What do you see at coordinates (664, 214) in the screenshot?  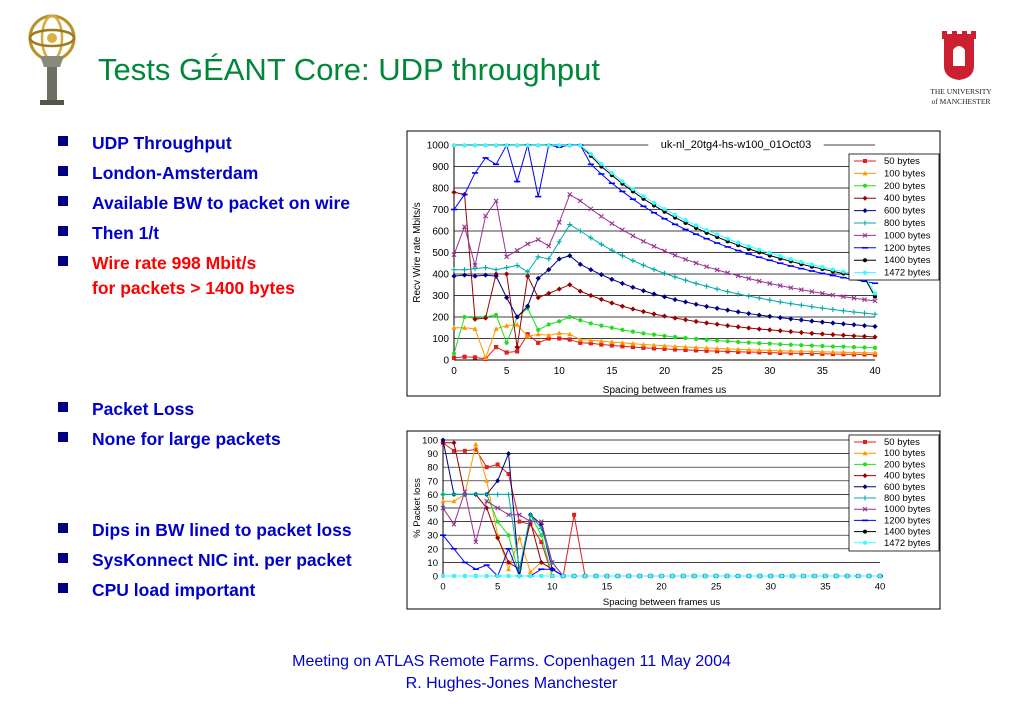 I see `series-1200-bytes` at bounding box center [664, 214].